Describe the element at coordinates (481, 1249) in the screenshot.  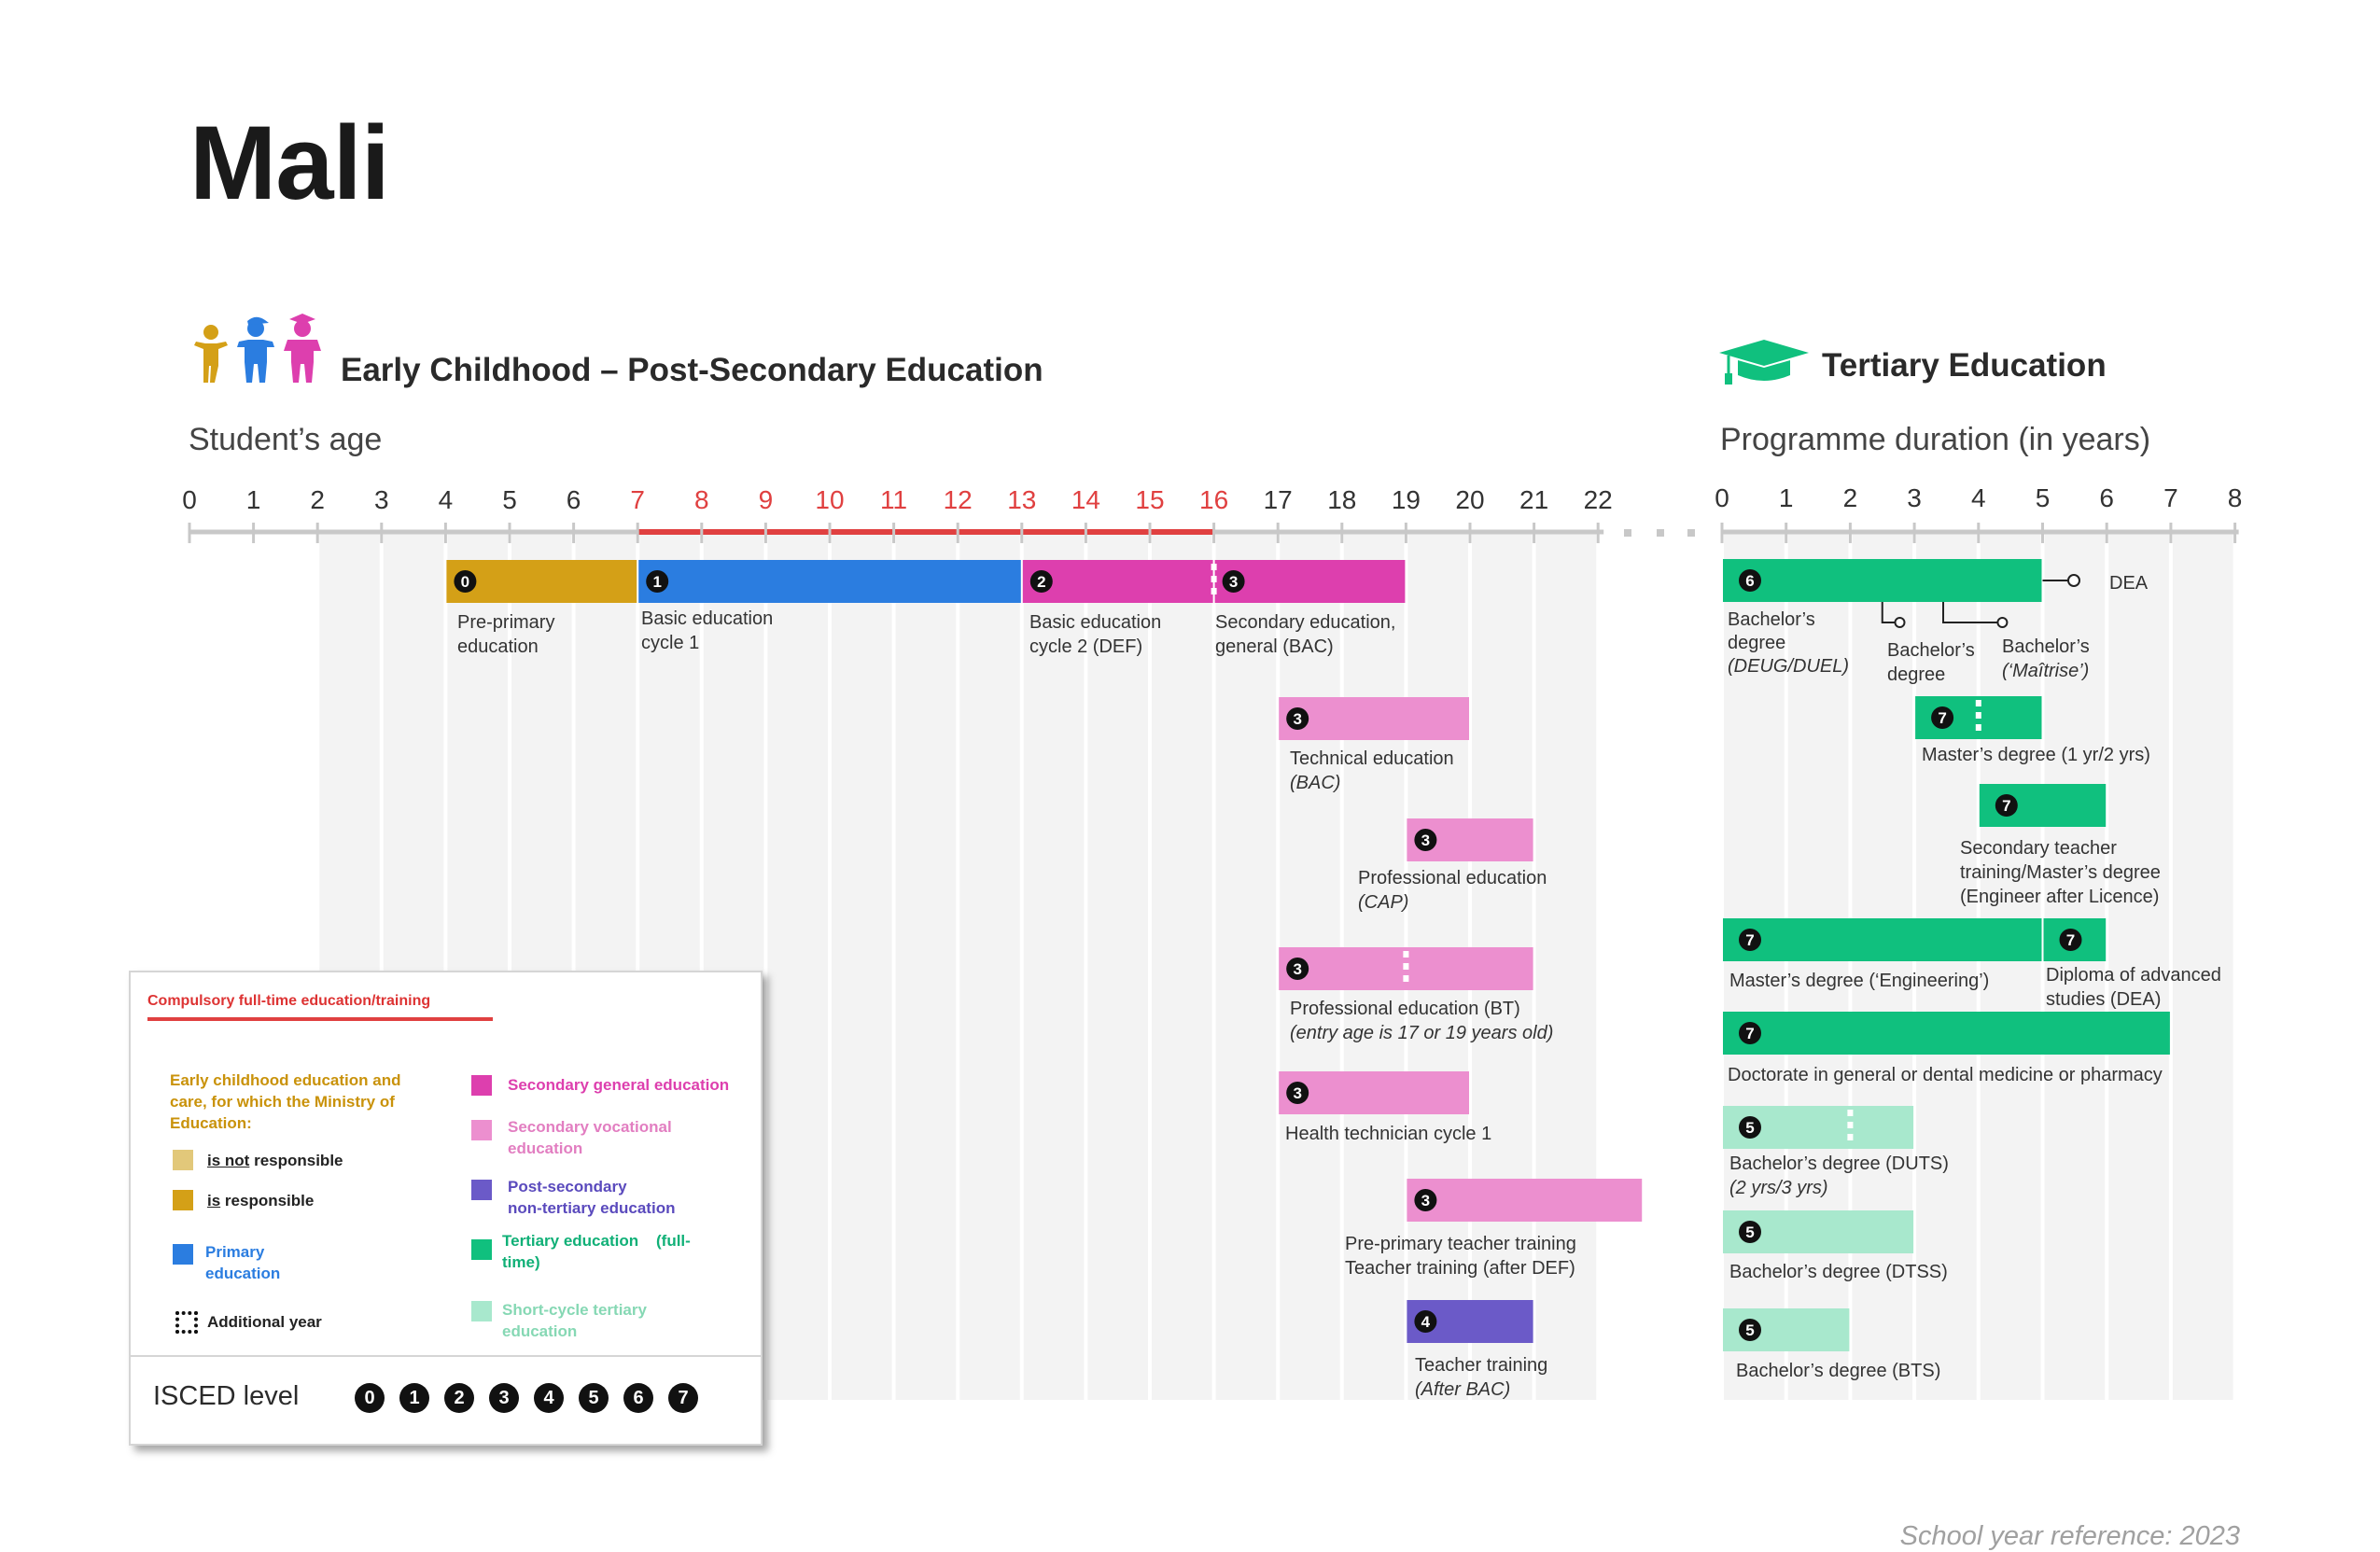
I see `legend-swatch-tertiary` at that location.